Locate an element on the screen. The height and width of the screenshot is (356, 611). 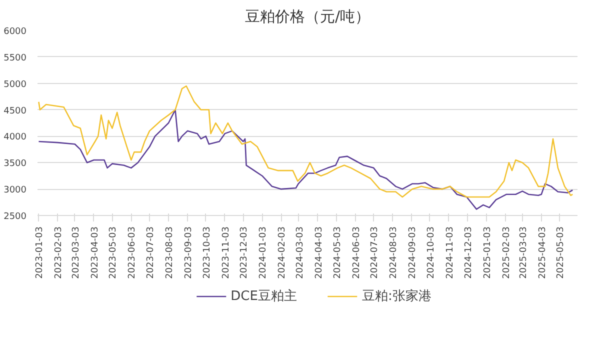
legend-label: 豆粕:张家港 is located at coordinates (397, 296).